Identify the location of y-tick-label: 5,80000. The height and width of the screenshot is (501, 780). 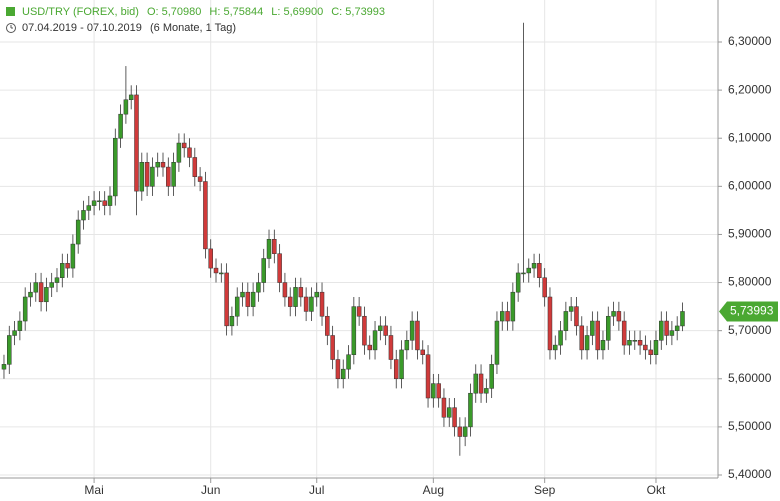
(750, 282).